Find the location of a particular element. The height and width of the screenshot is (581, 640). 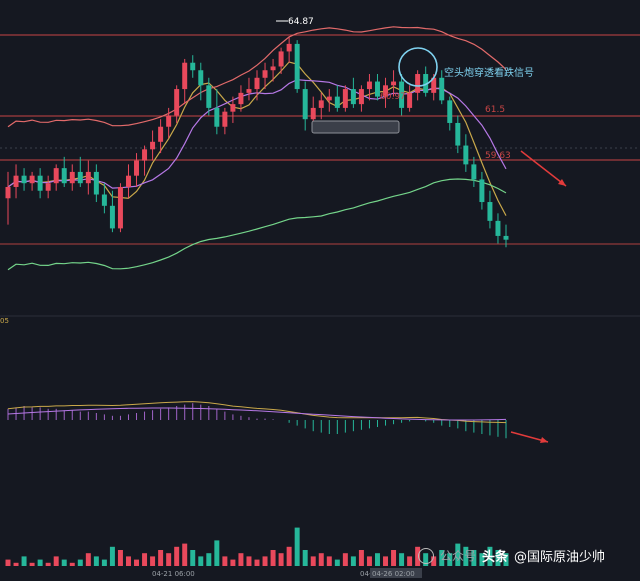

trend-arrow-head is located at coordinates (562, 182).